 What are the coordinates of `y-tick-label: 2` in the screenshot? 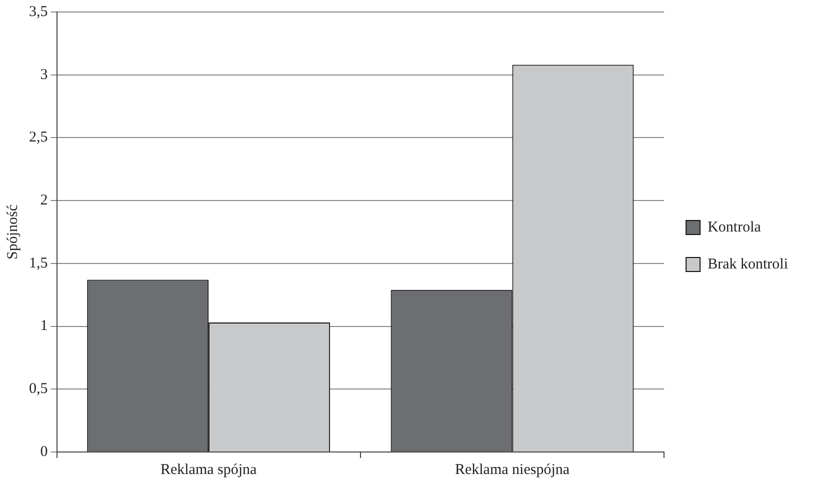 It's located at (44, 200).